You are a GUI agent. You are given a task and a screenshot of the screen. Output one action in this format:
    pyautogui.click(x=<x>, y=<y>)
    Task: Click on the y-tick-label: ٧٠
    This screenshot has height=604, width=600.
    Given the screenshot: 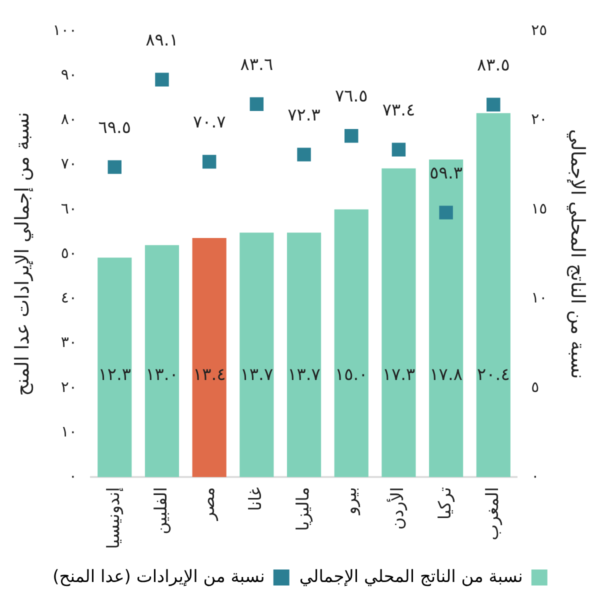 What is the action you would take?
    pyautogui.click(x=68, y=163)
    